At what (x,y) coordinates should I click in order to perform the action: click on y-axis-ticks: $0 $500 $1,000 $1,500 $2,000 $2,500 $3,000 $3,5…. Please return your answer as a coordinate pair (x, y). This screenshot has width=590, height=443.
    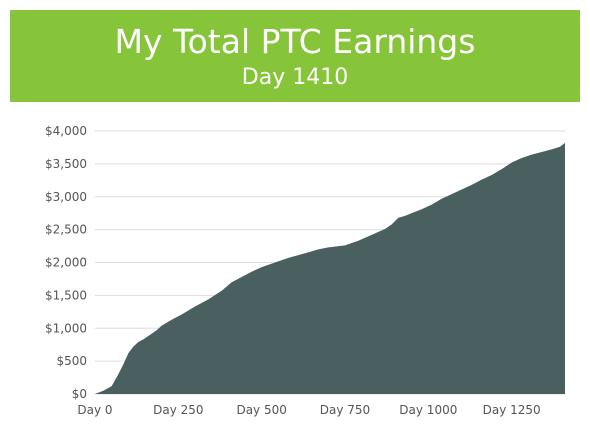
    Looking at the image, I should click on (66, 262).